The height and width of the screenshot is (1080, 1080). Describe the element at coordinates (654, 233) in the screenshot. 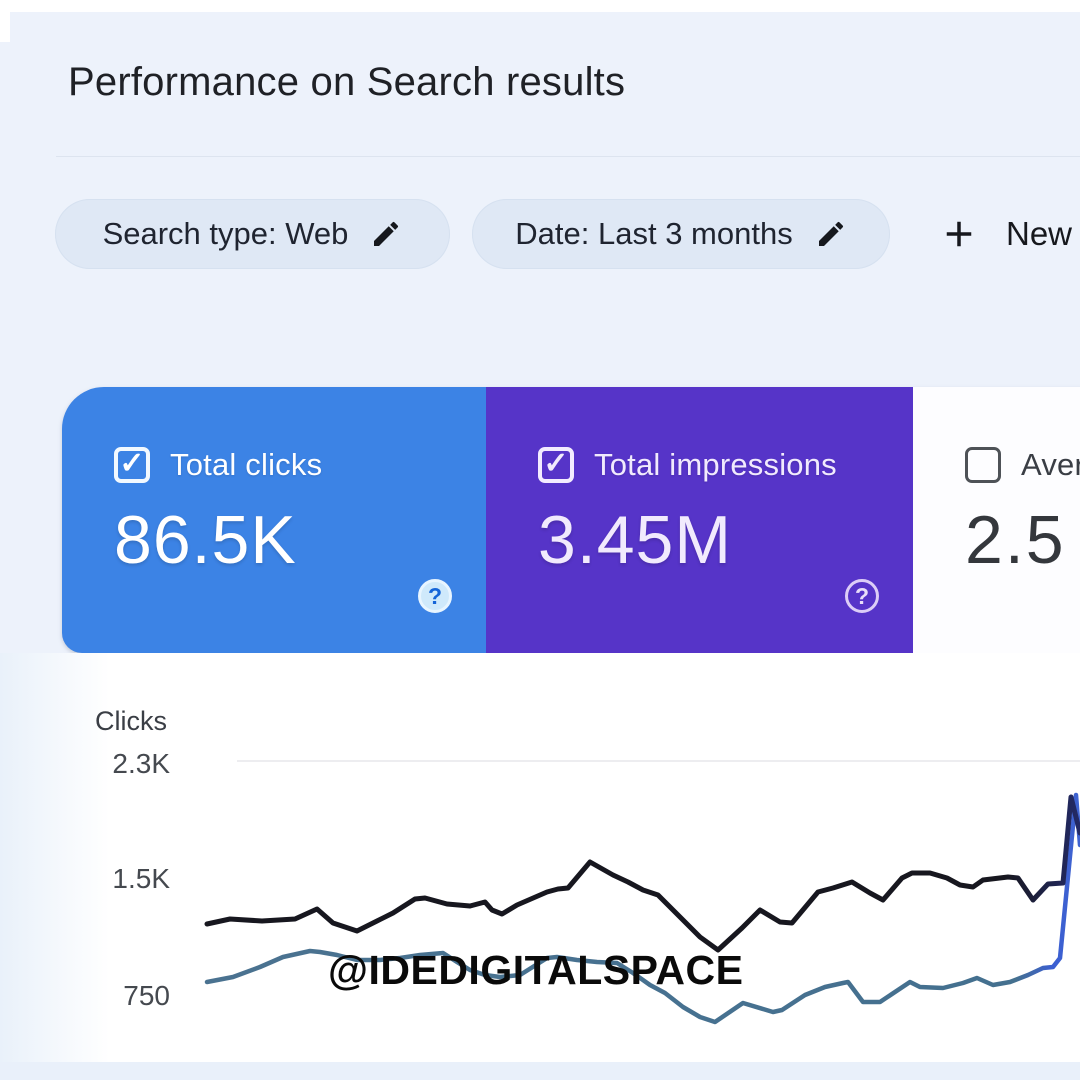

I see `date-filter-chip-label: Date: Last 3 months` at that location.